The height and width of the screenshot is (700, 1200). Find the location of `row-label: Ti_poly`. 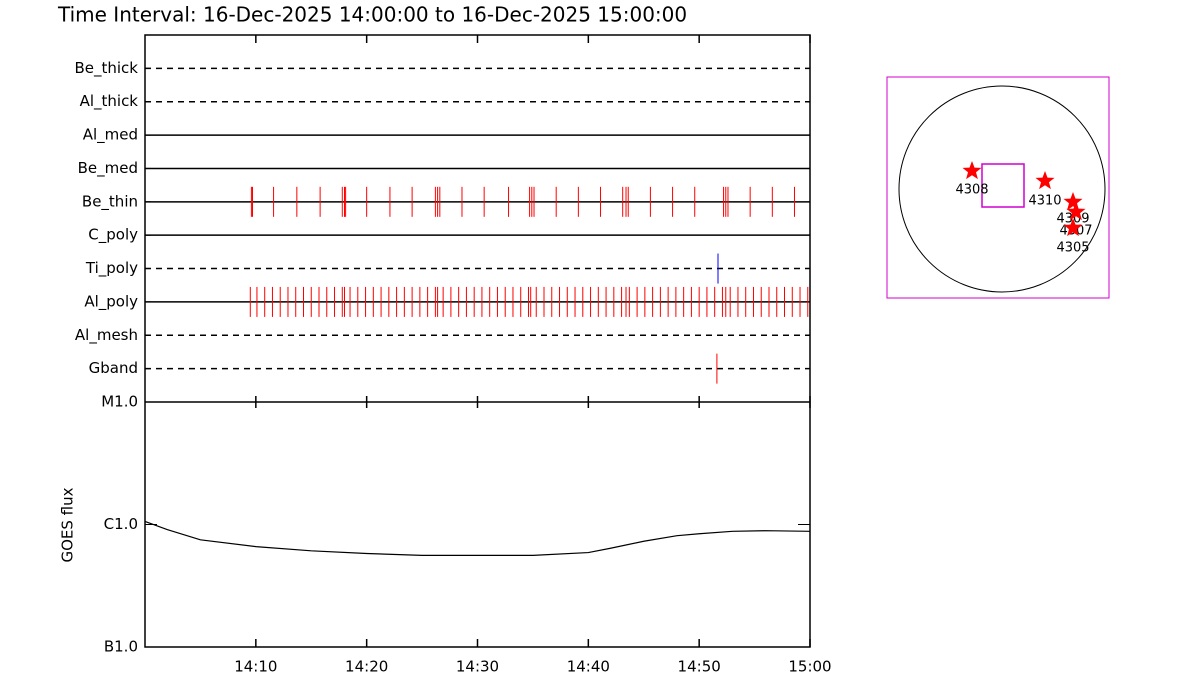

row-label: Ti_poly is located at coordinates (111, 268).